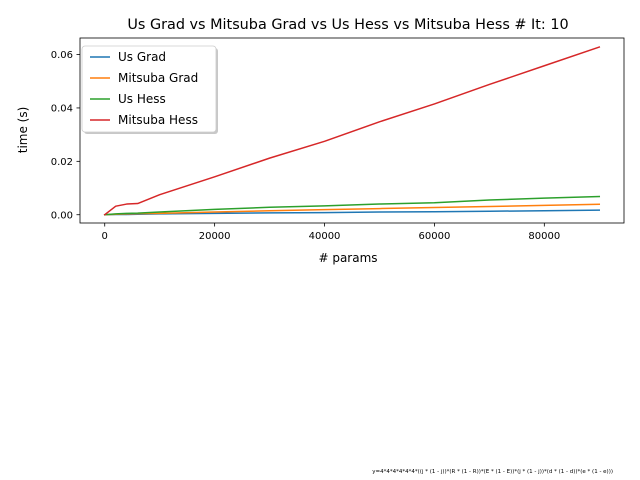  Describe the element at coordinates (62, 162) in the screenshot. I see `y-tick-label: 0.02` at that location.